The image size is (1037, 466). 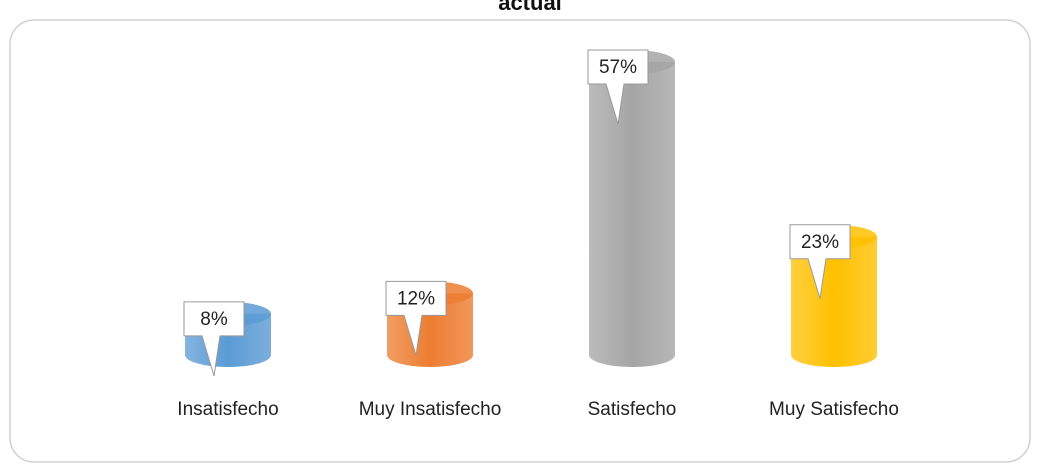 What do you see at coordinates (834, 409) in the screenshot?
I see `x-tick-label: Muy Satisfecho` at bounding box center [834, 409].